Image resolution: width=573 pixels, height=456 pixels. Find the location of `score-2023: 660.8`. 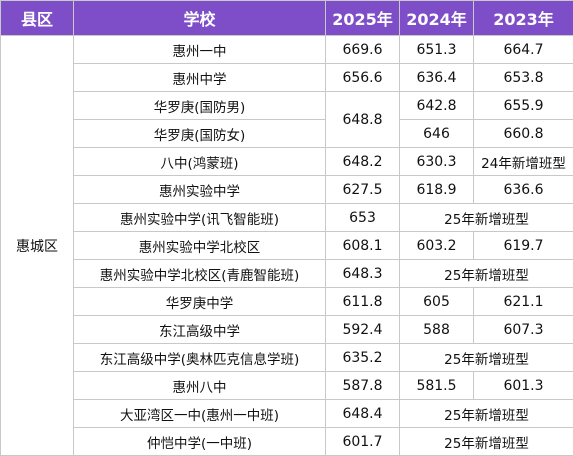

score-2023: 660.8 is located at coordinates (523, 134).